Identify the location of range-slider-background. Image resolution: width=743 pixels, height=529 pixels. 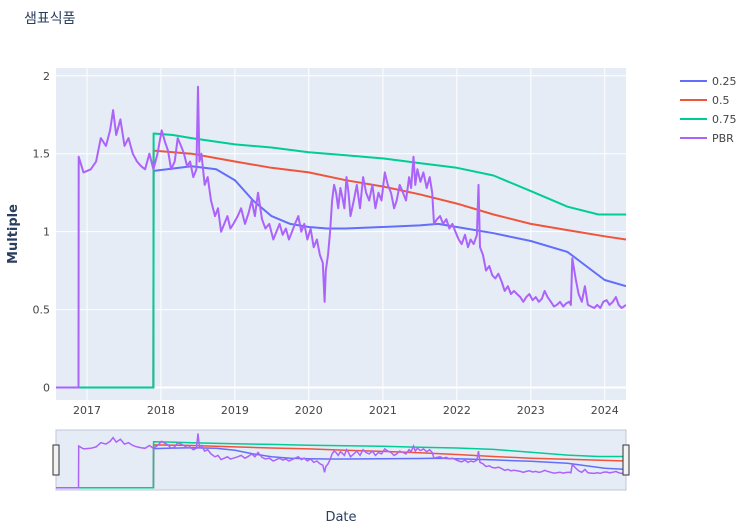
(341, 460).